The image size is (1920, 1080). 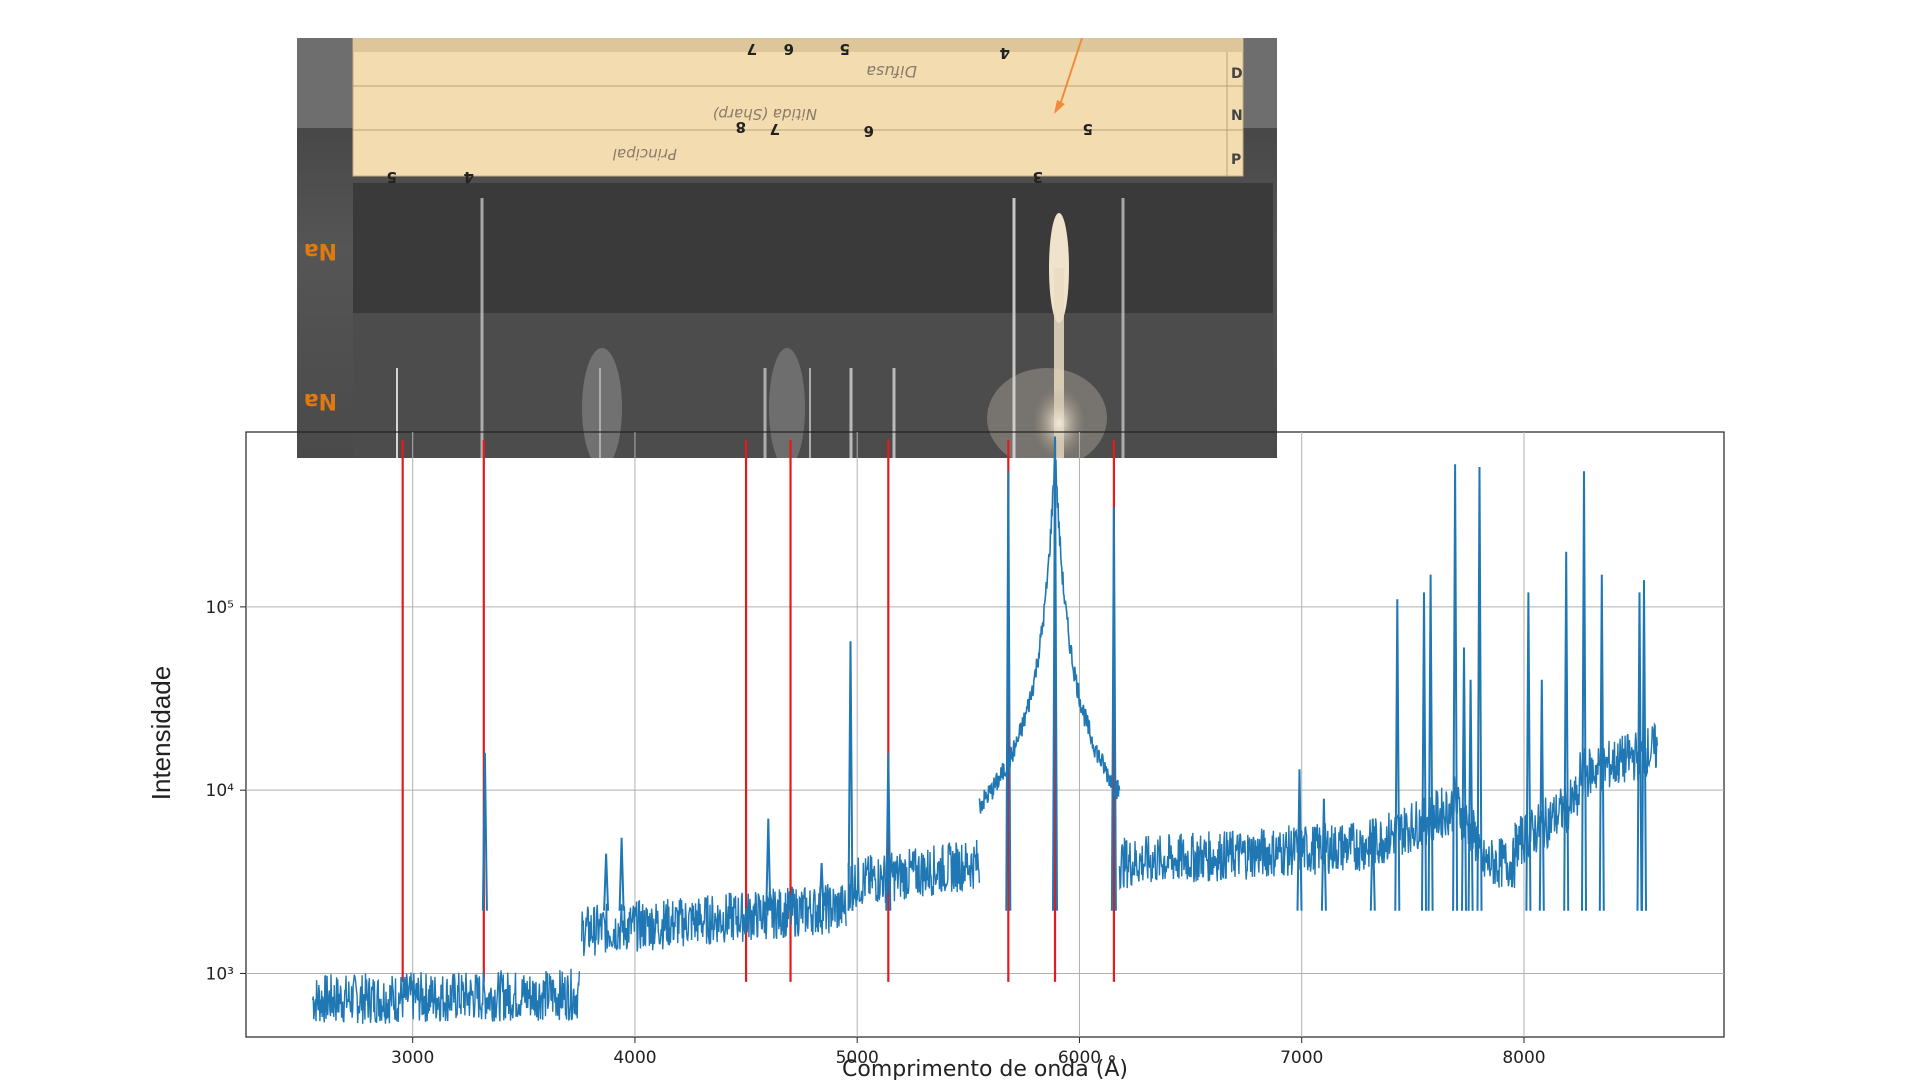 What do you see at coordinates (220, 791) in the screenshot?
I see `y-tick-label: 10⁴` at bounding box center [220, 791].